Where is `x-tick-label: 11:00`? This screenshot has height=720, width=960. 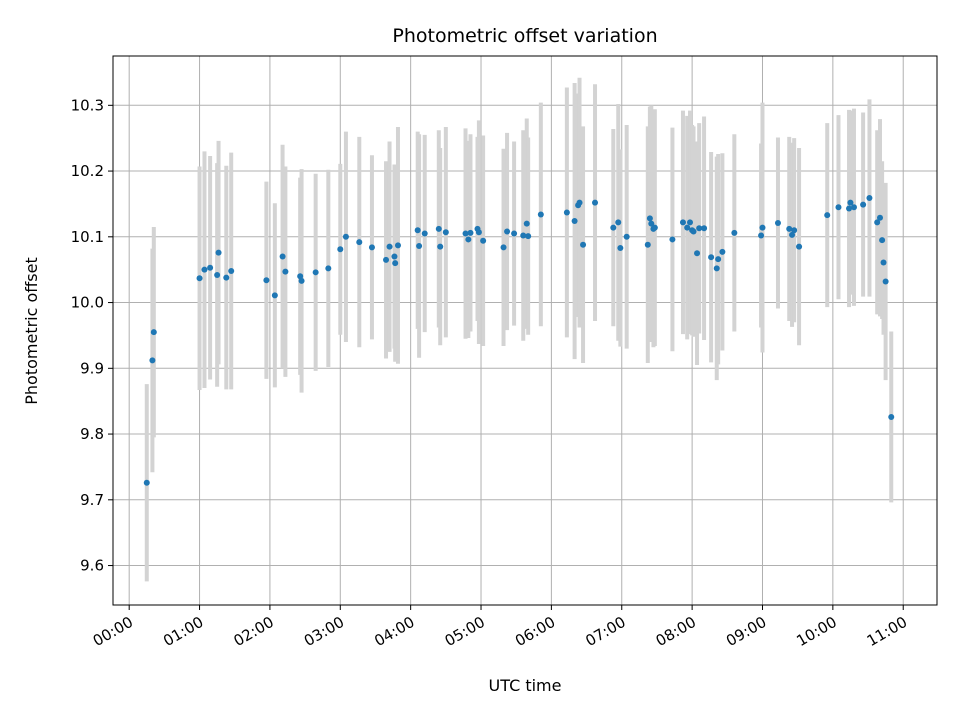
x-tick-label: 11:00 is located at coordinates (887, 631).